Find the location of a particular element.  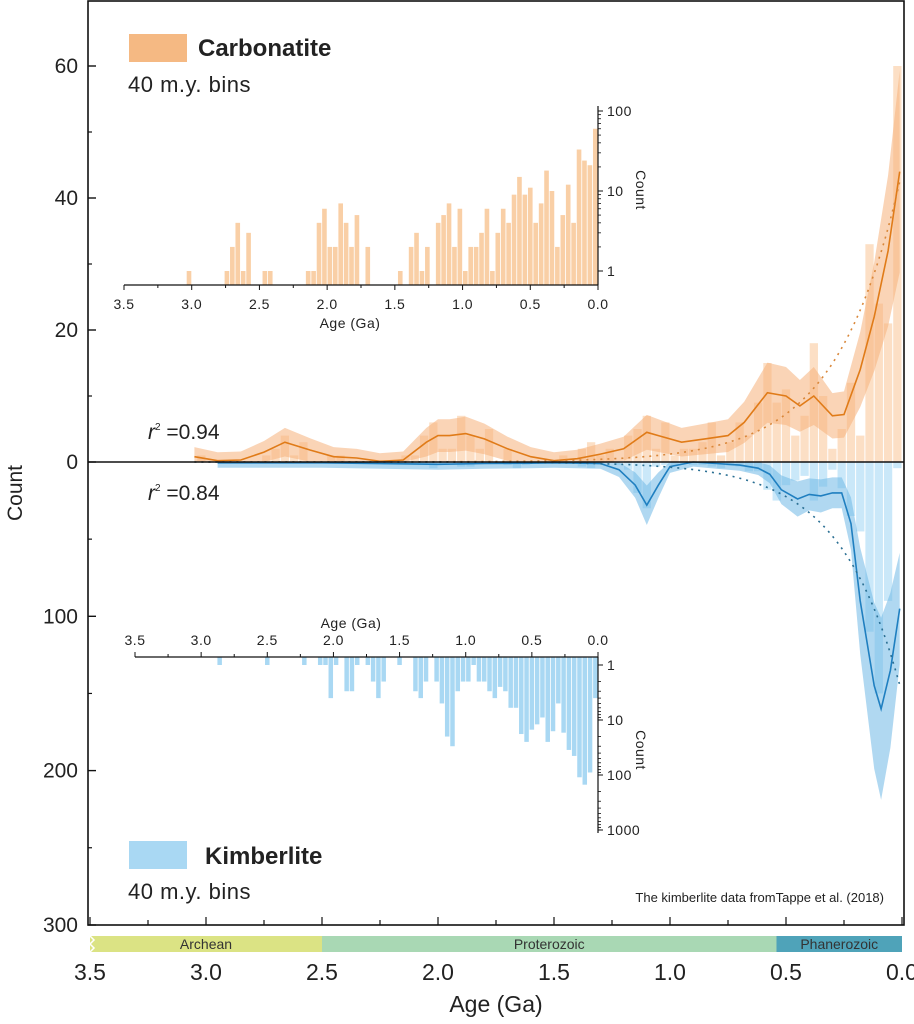

era-label-proterozoic: Proterozoic is located at coordinates (549, 944).